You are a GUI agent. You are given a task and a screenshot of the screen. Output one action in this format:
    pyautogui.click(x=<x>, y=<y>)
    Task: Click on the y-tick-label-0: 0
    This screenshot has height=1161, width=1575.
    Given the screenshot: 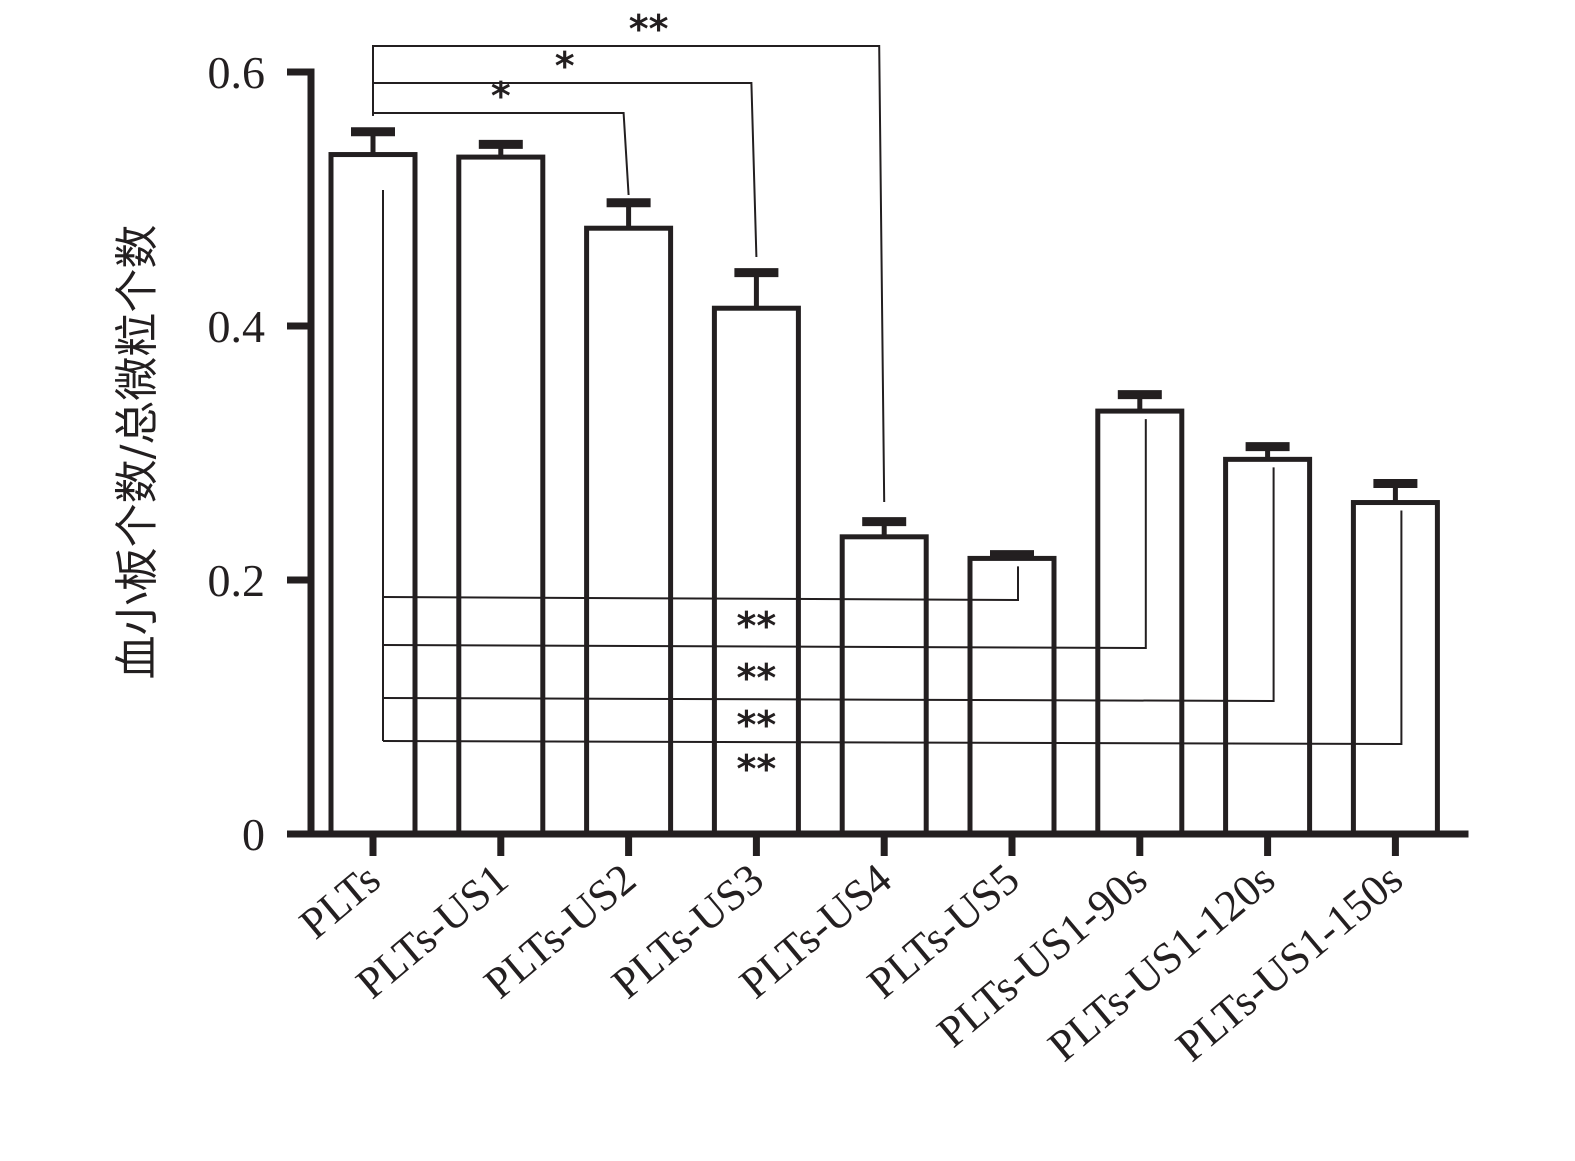 What is the action you would take?
    pyautogui.click(x=253, y=834)
    